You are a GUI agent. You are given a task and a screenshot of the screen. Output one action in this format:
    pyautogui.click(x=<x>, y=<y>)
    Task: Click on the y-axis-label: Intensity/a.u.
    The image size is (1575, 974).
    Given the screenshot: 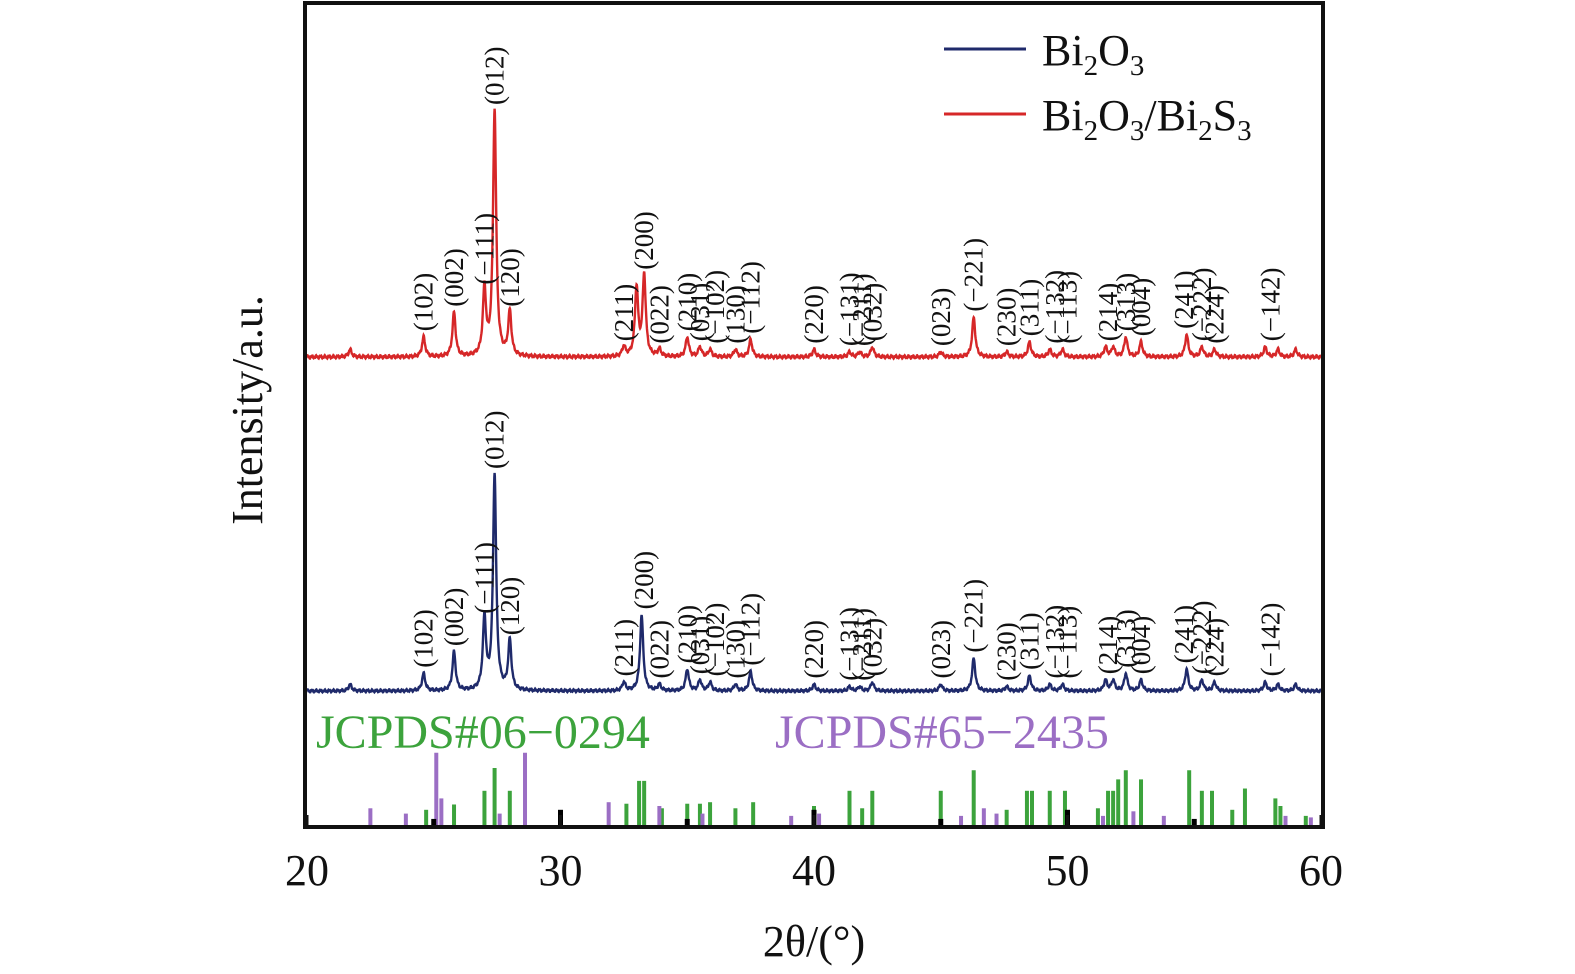 What is the action you would take?
    pyautogui.click(x=247, y=410)
    